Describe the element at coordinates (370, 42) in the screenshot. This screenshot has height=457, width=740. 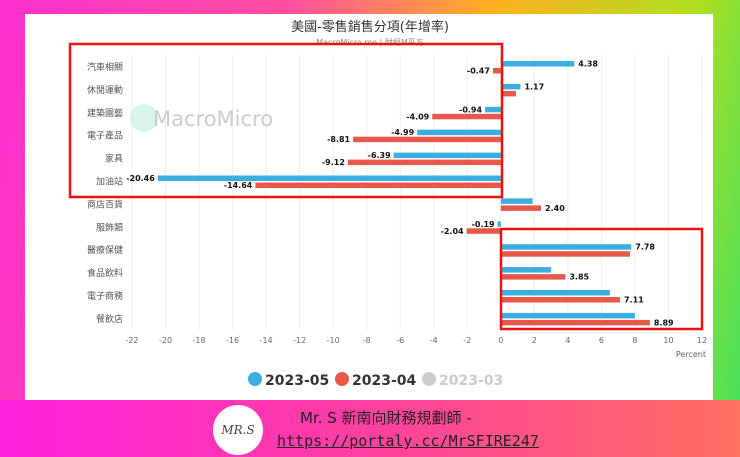
I see `chart-subtitle: MacroMicro.me | 財經M平方` at that location.